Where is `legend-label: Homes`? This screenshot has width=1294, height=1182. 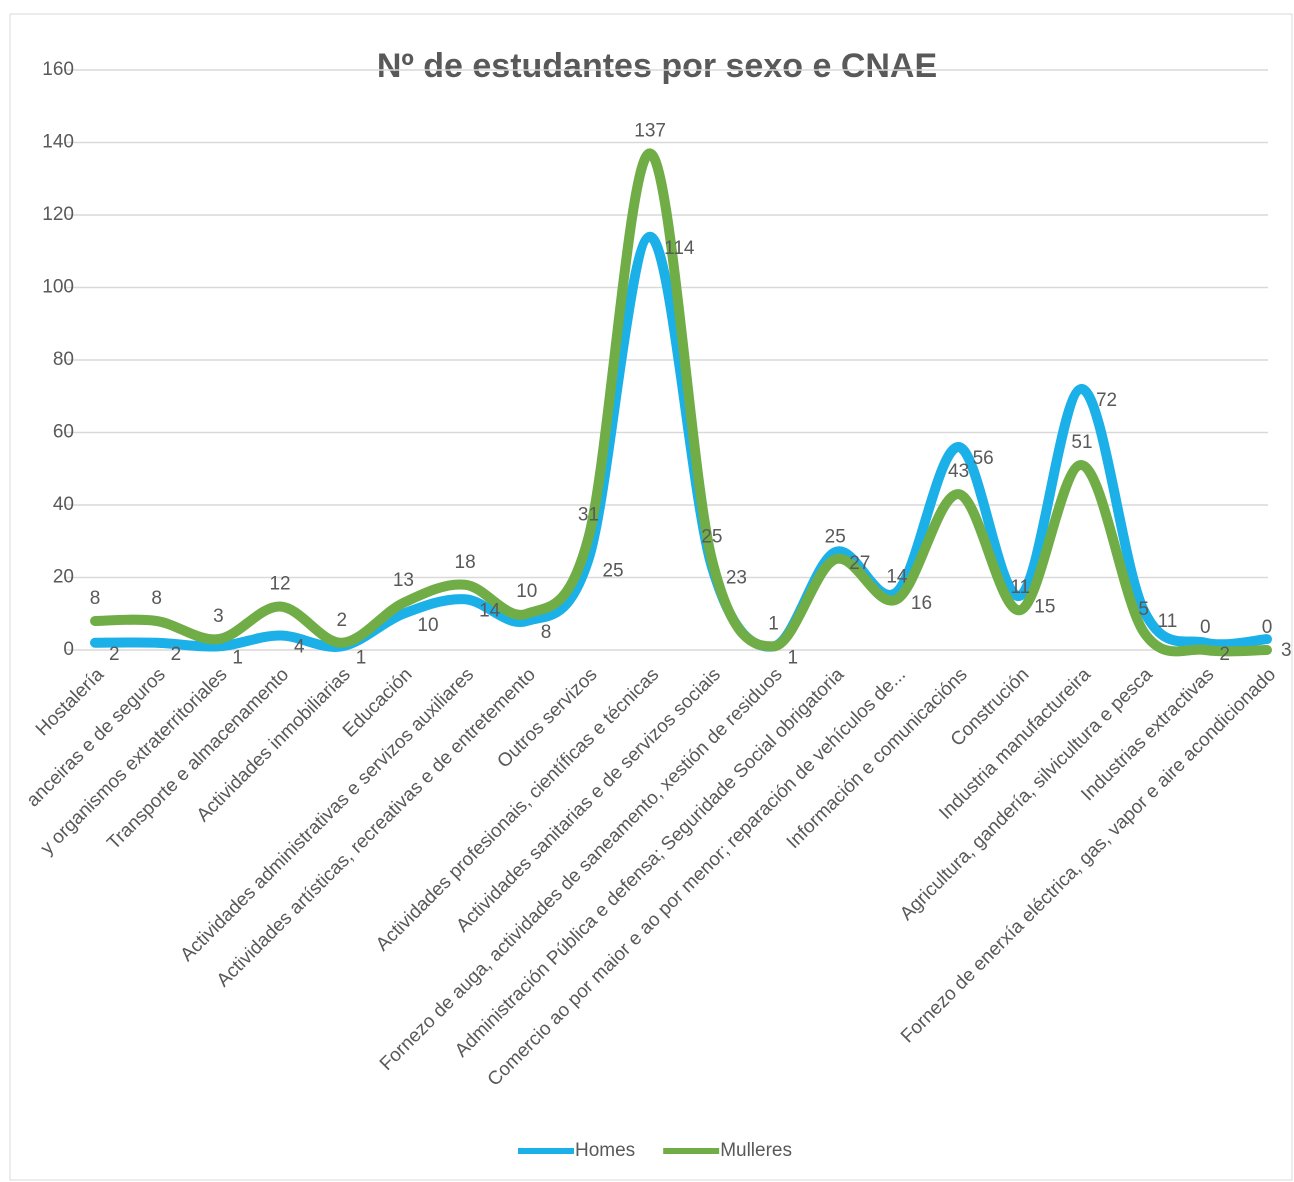
legend-label: Homes is located at coordinates (605, 1150).